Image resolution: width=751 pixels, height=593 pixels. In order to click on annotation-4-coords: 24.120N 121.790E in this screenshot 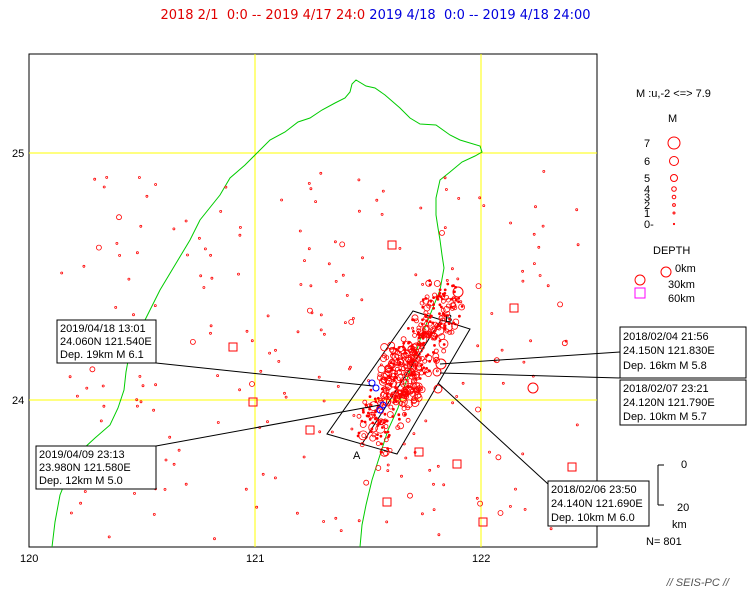, I will do `click(669, 403)`.